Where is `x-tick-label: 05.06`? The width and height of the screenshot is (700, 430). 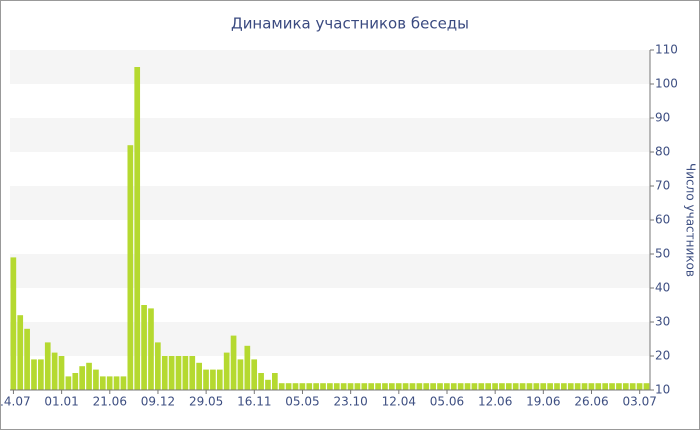 x-tick-label: 05.06 is located at coordinates (447, 402).